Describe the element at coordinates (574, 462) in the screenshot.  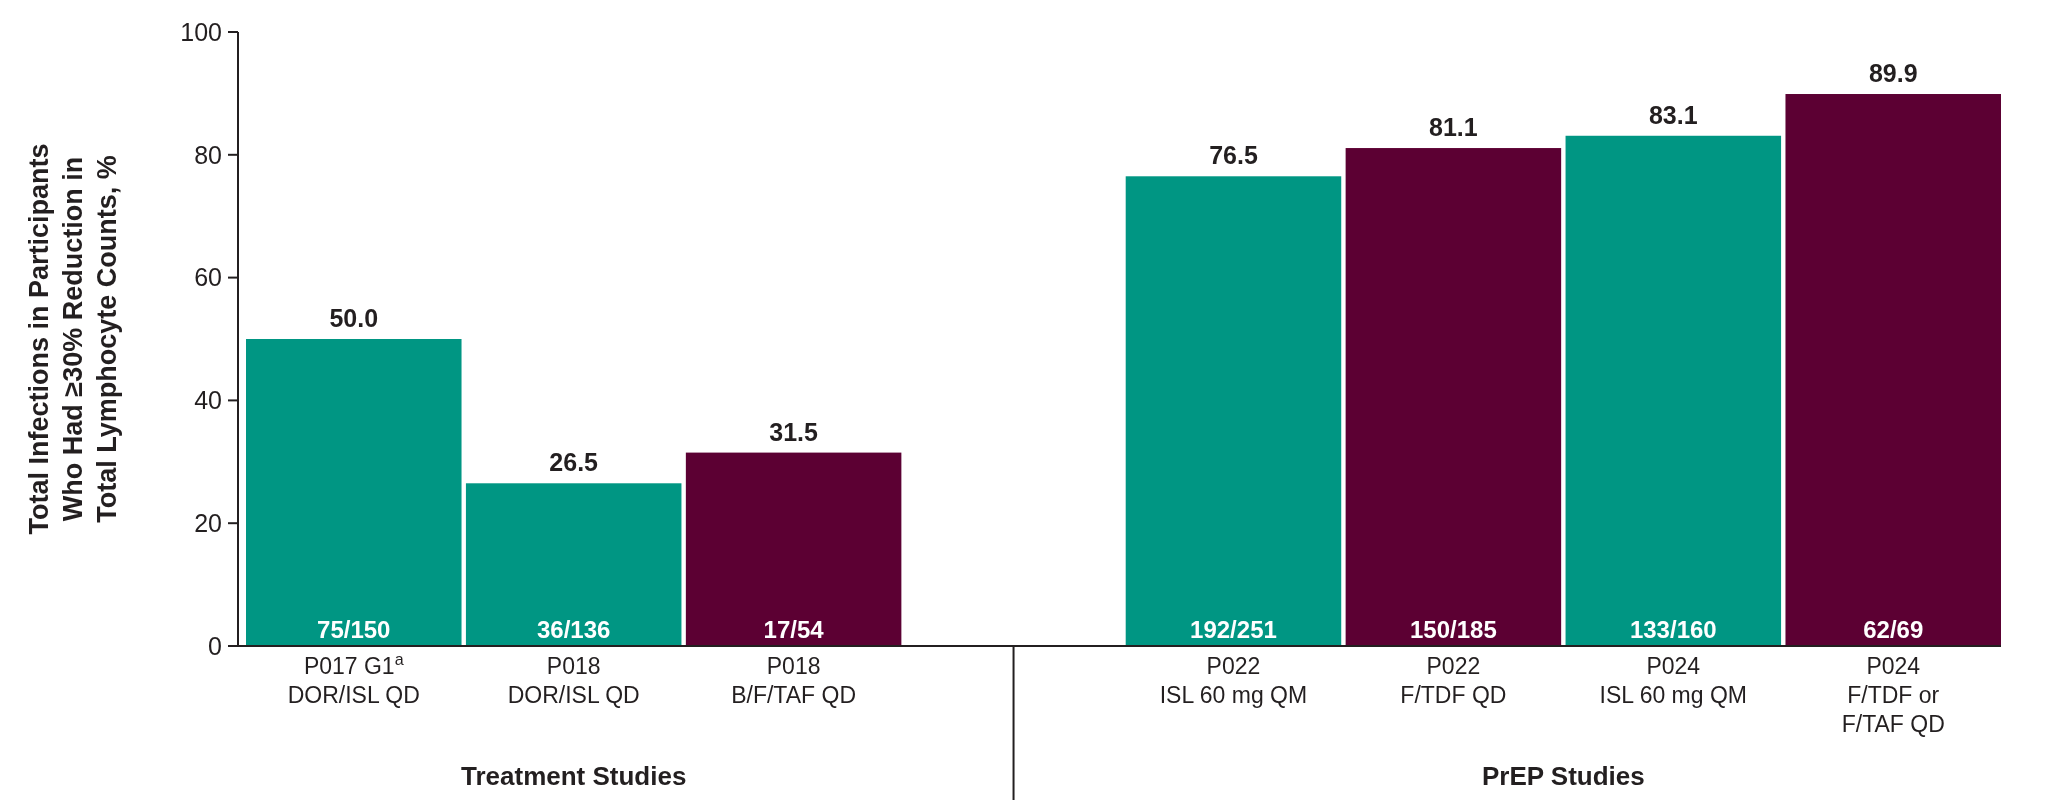
I see `data-label: 26.5` at that location.